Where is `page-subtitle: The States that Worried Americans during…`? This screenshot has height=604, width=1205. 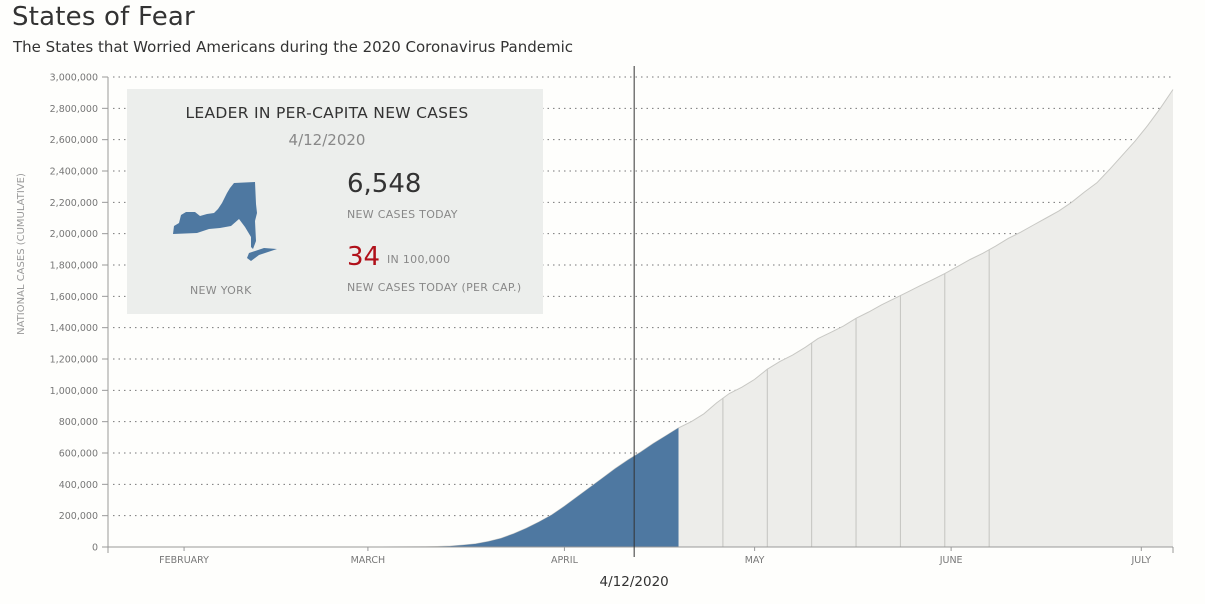
page-subtitle: The States that Worried Americans during… is located at coordinates (293, 47).